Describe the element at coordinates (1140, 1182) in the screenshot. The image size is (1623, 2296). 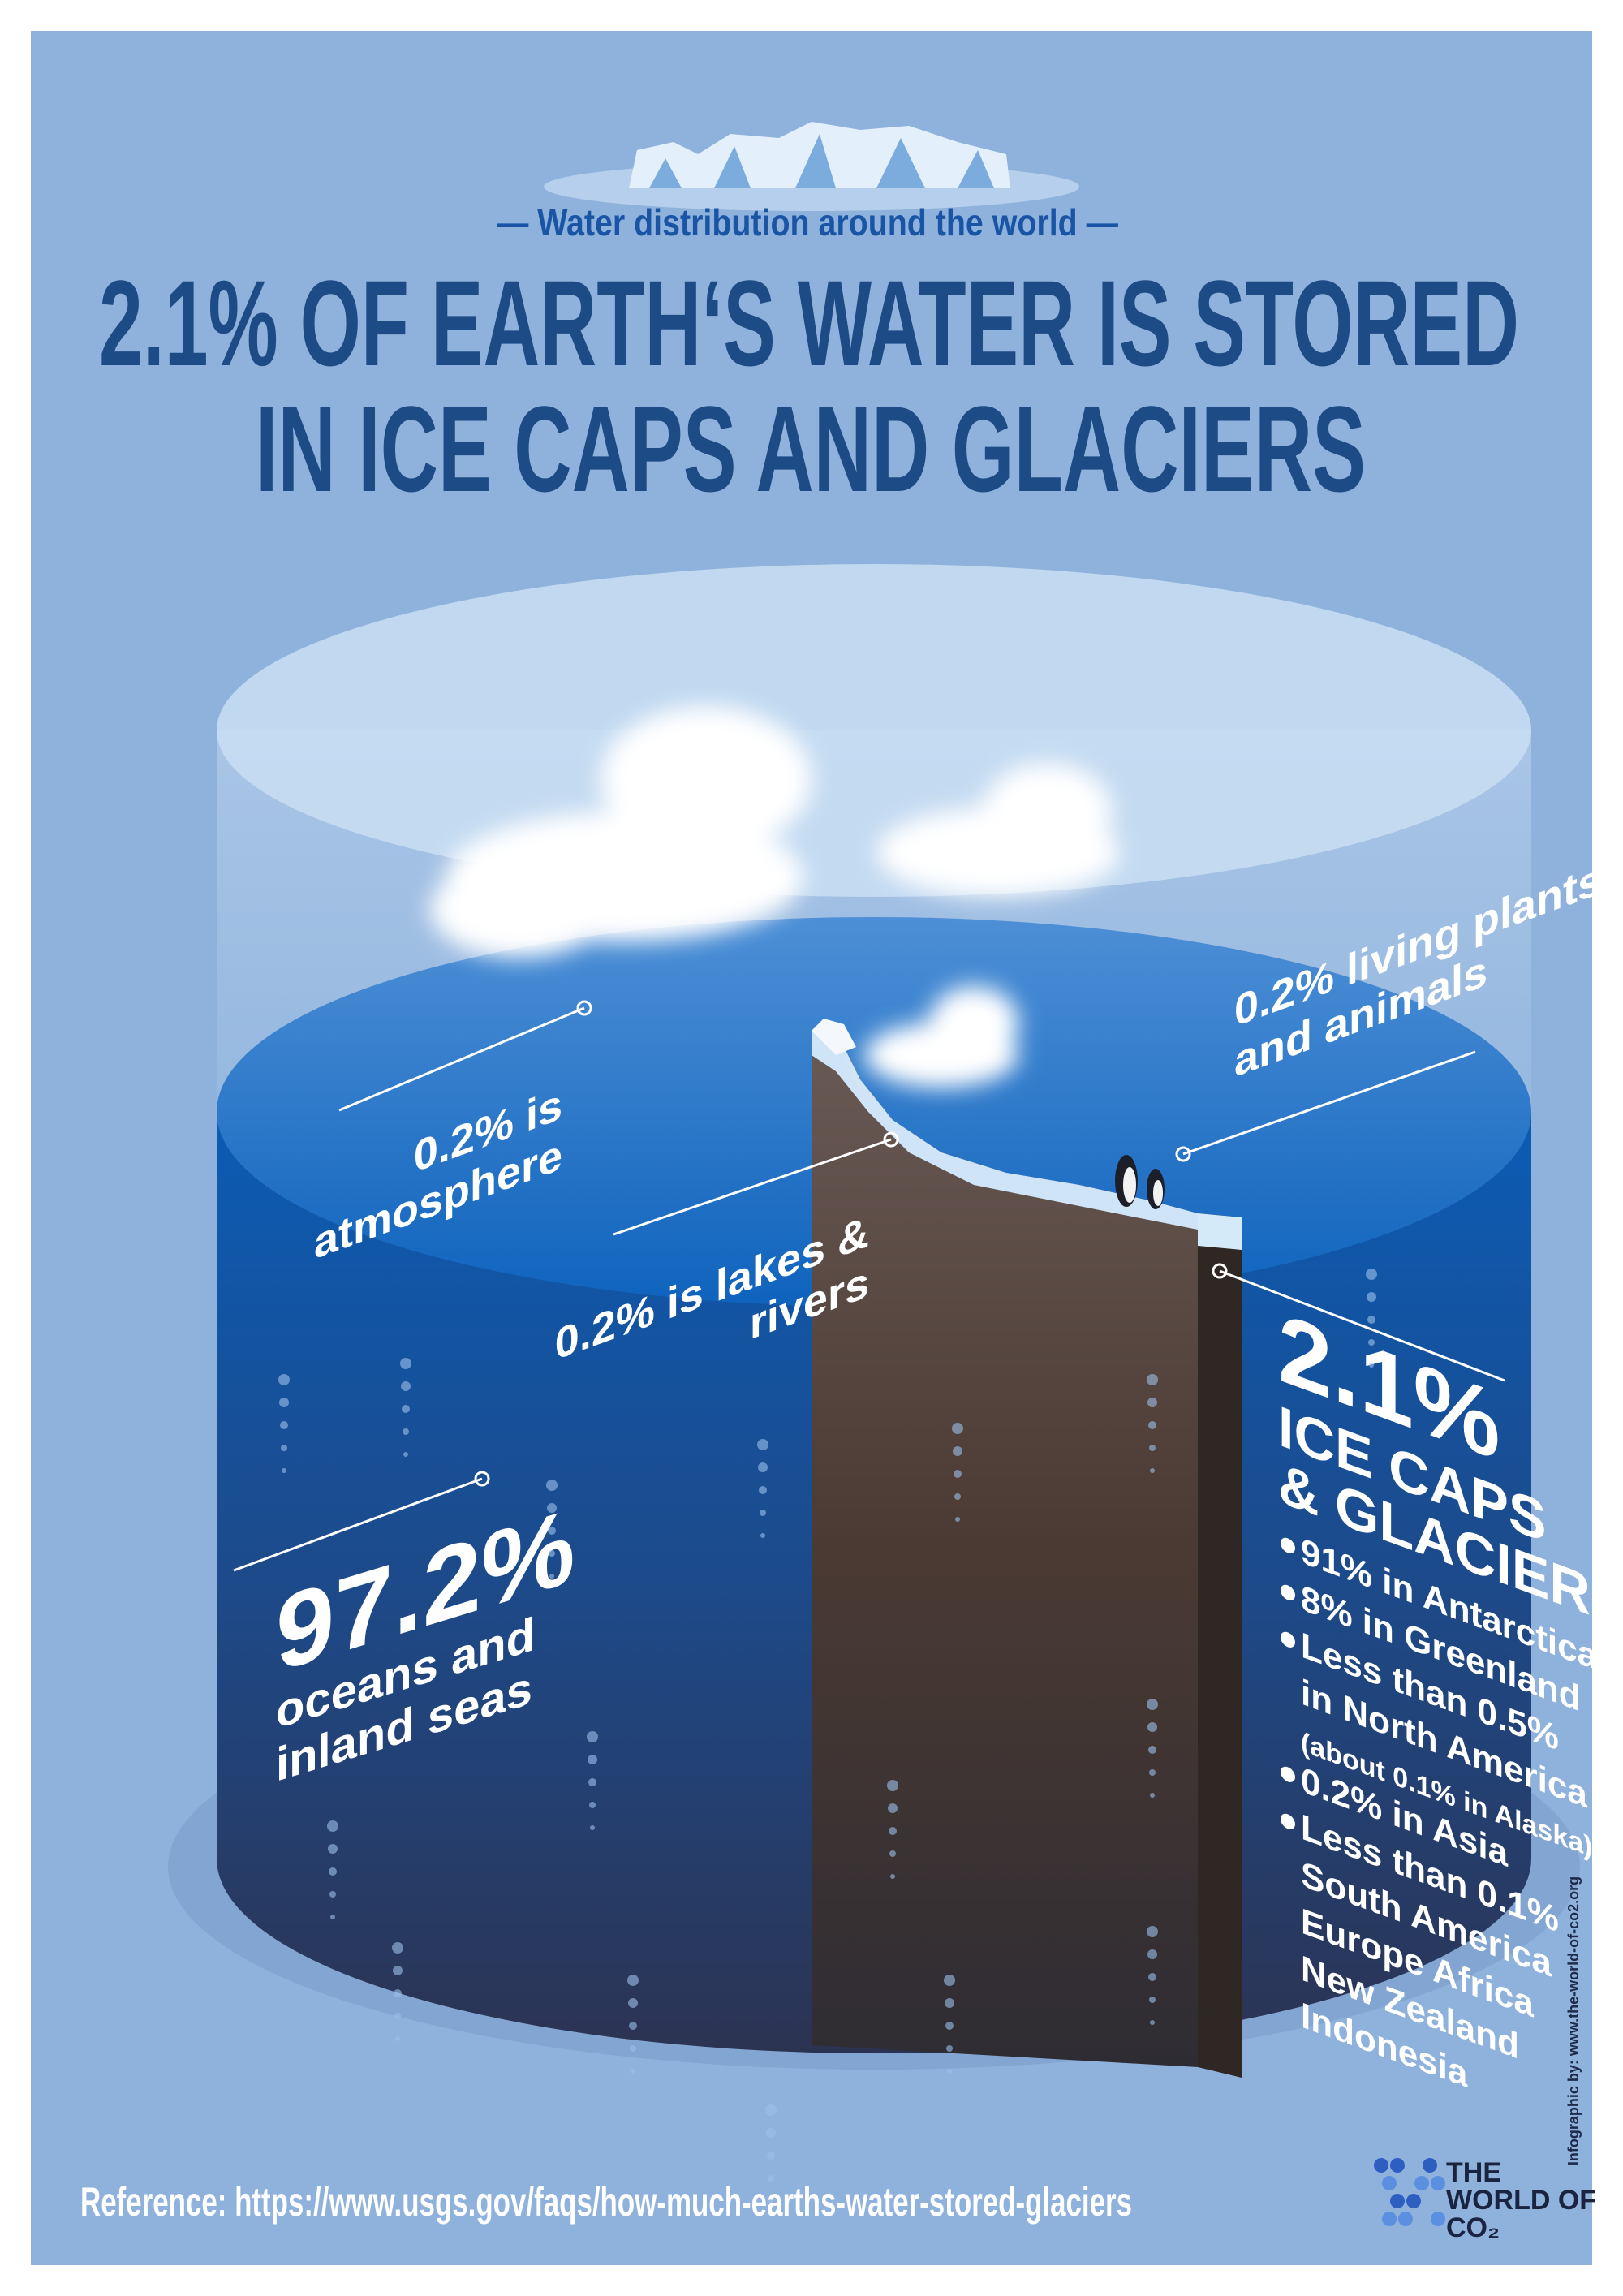
I see `penguins` at that location.